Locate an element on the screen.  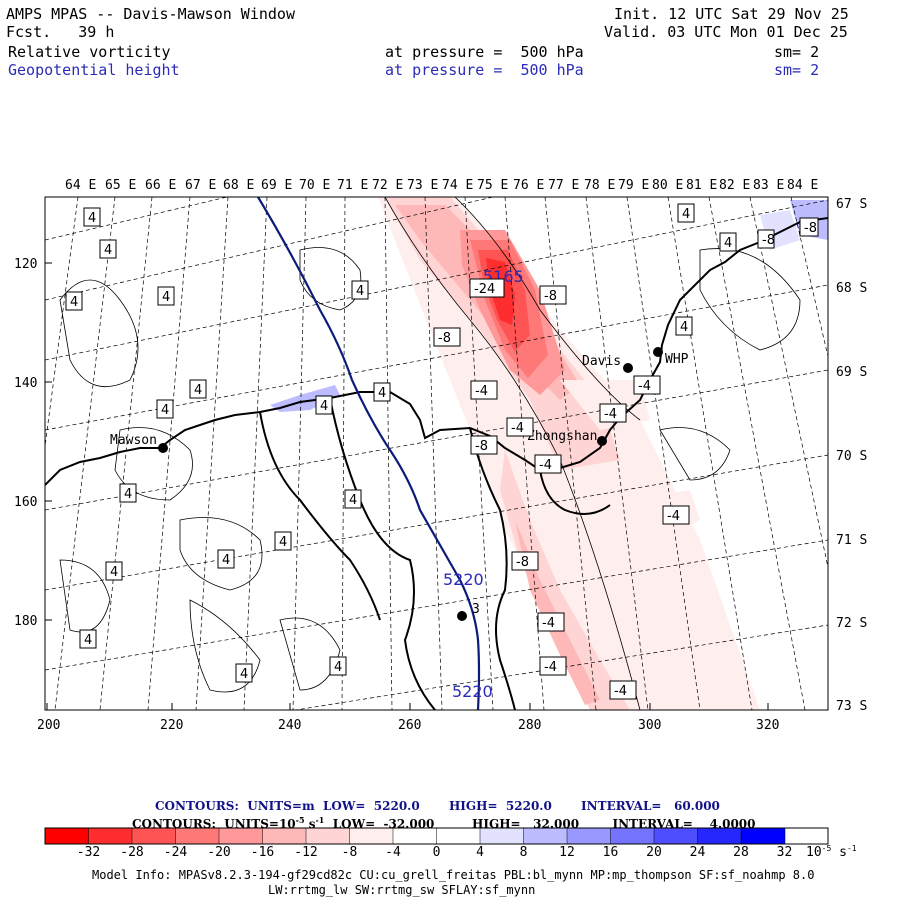
colorbar-tick-label: 32 is located at coordinates (785, 852).